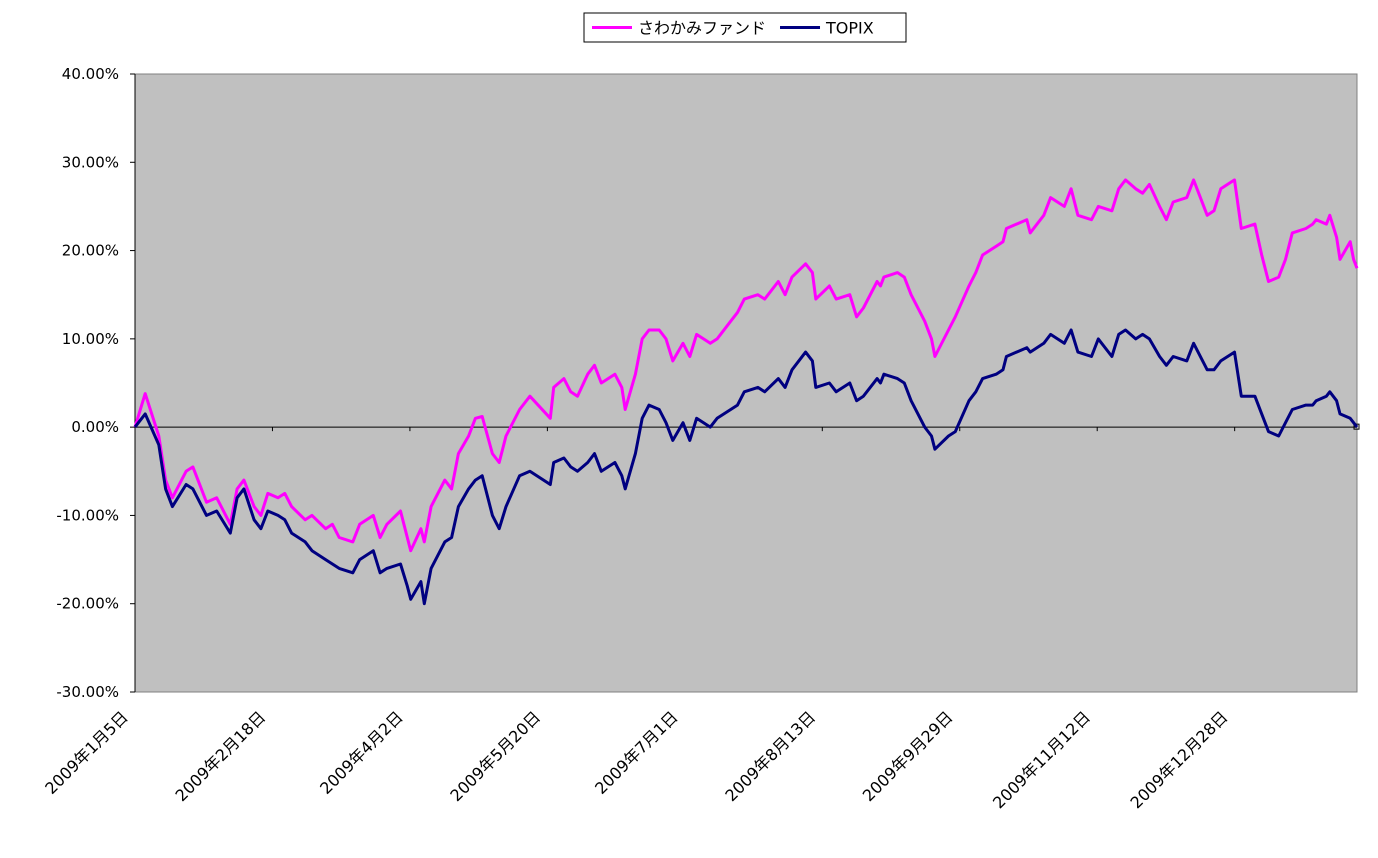  I want to click on y-tick-label: -10.00%, so click(87, 515).